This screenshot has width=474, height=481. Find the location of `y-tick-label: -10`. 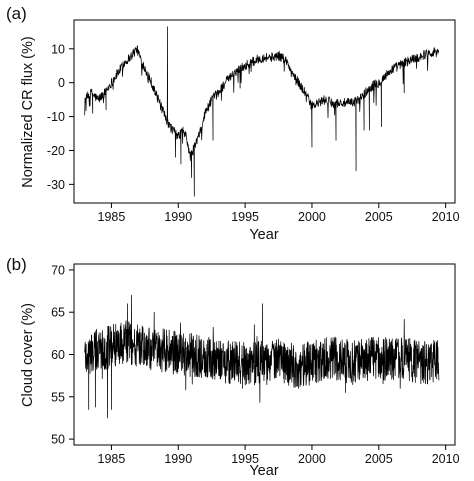

y-tick-label: -10 is located at coordinates (56, 117).